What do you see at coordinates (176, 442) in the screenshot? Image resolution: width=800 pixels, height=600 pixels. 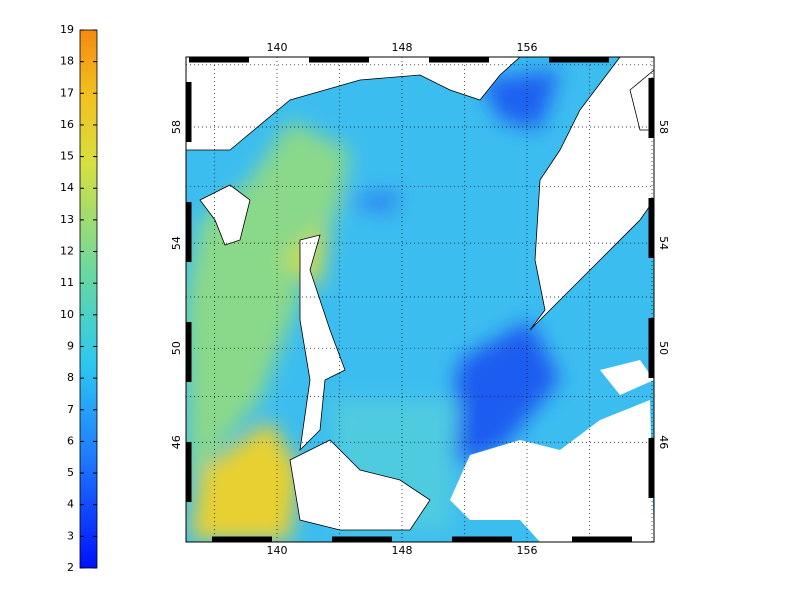 I see `lat-label-left: 46` at bounding box center [176, 442].